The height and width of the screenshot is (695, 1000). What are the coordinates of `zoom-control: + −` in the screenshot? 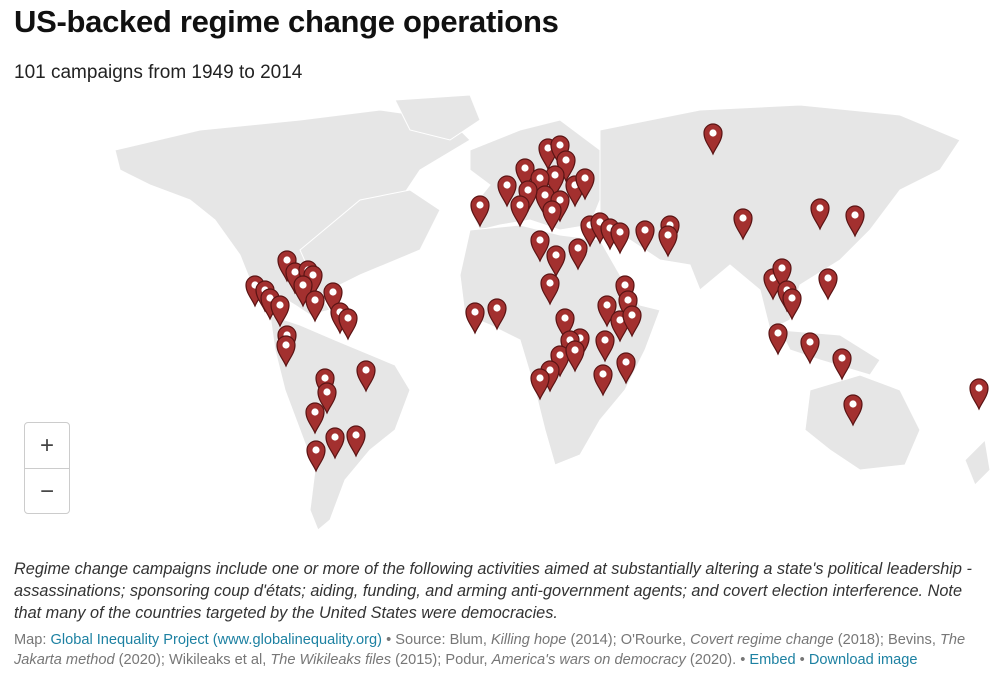 It's located at (47, 468).